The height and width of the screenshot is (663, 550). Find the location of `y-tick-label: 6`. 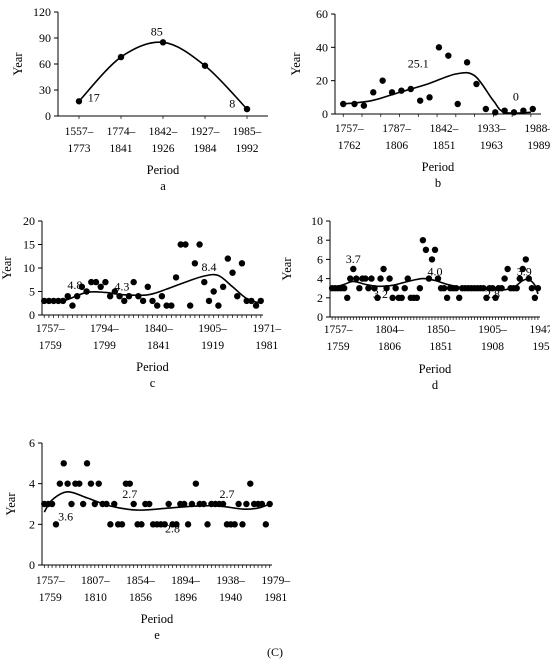

y-tick-label: 6 is located at coordinates (32, 443).